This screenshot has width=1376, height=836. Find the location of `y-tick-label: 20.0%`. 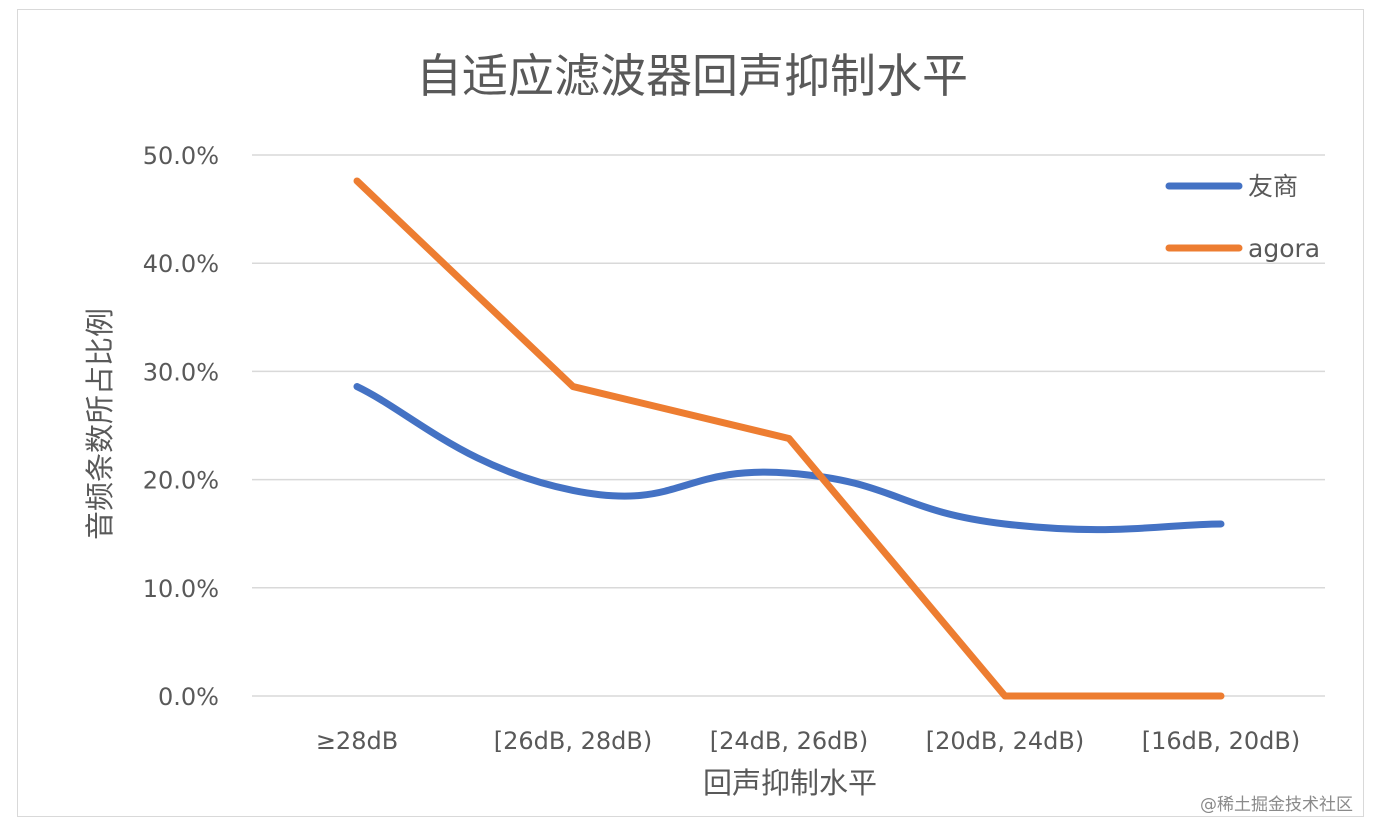

y-tick-label: 20.0% is located at coordinates (181, 481).